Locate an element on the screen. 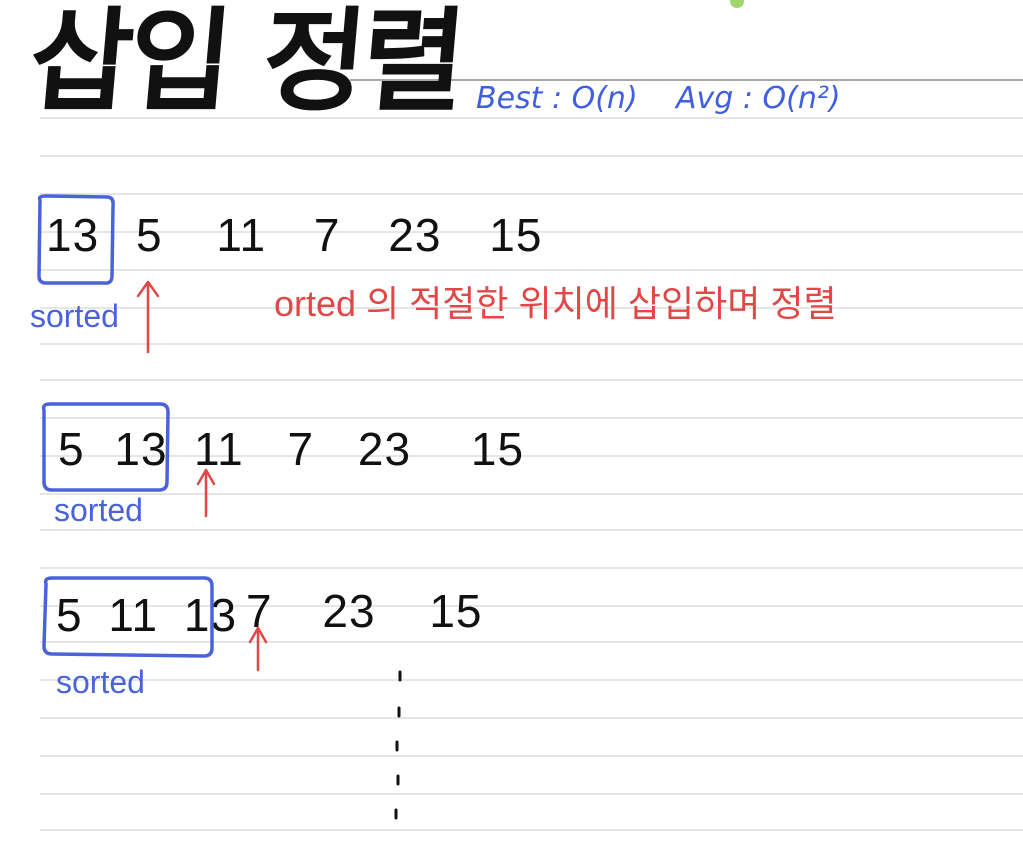 This screenshot has width=1023, height=850. row-2-value: 15 is located at coordinates (497, 449).